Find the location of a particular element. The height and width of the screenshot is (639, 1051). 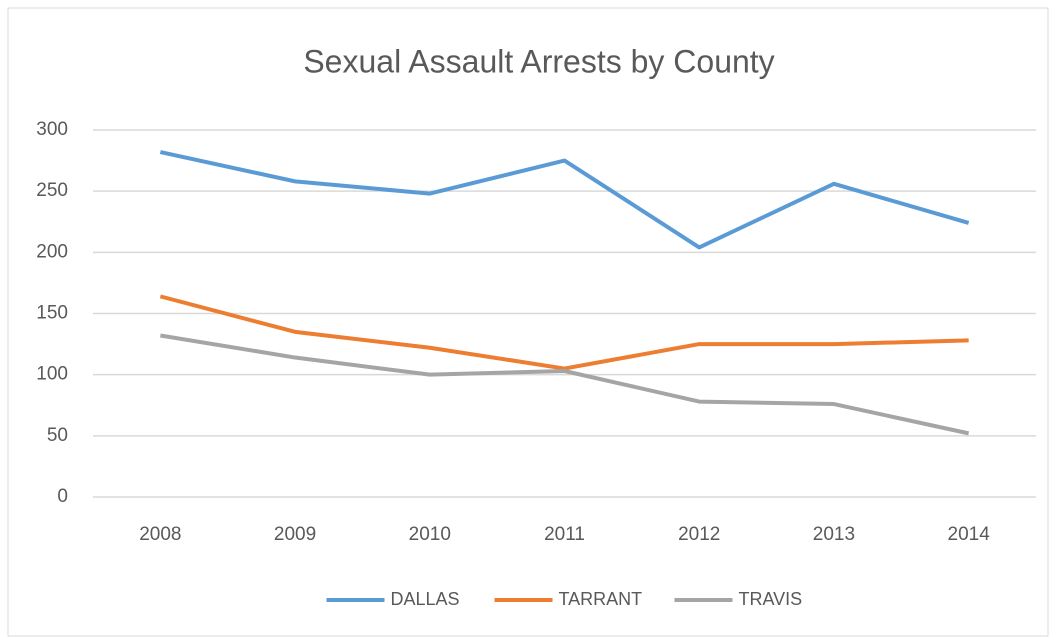

legend-label: DALLAS is located at coordinates (425, 599).